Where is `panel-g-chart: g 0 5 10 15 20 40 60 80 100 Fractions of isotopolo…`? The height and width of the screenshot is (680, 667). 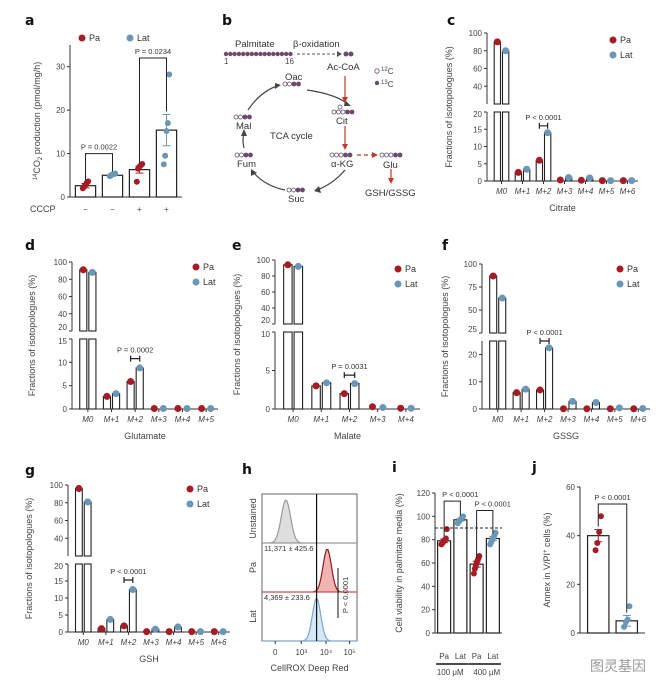
panel-g-chart: g 0 5 10 15 20 40 60 80 100 Fractions of isotopolo… is located at coordinates (127, 563).